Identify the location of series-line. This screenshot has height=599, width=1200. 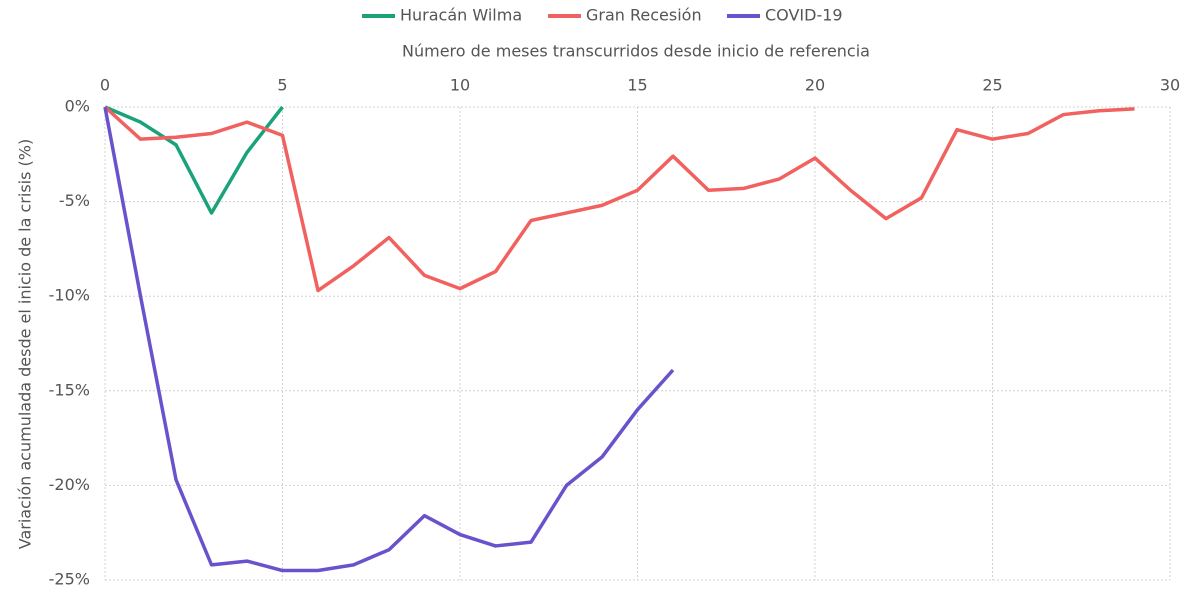
(194, 160).